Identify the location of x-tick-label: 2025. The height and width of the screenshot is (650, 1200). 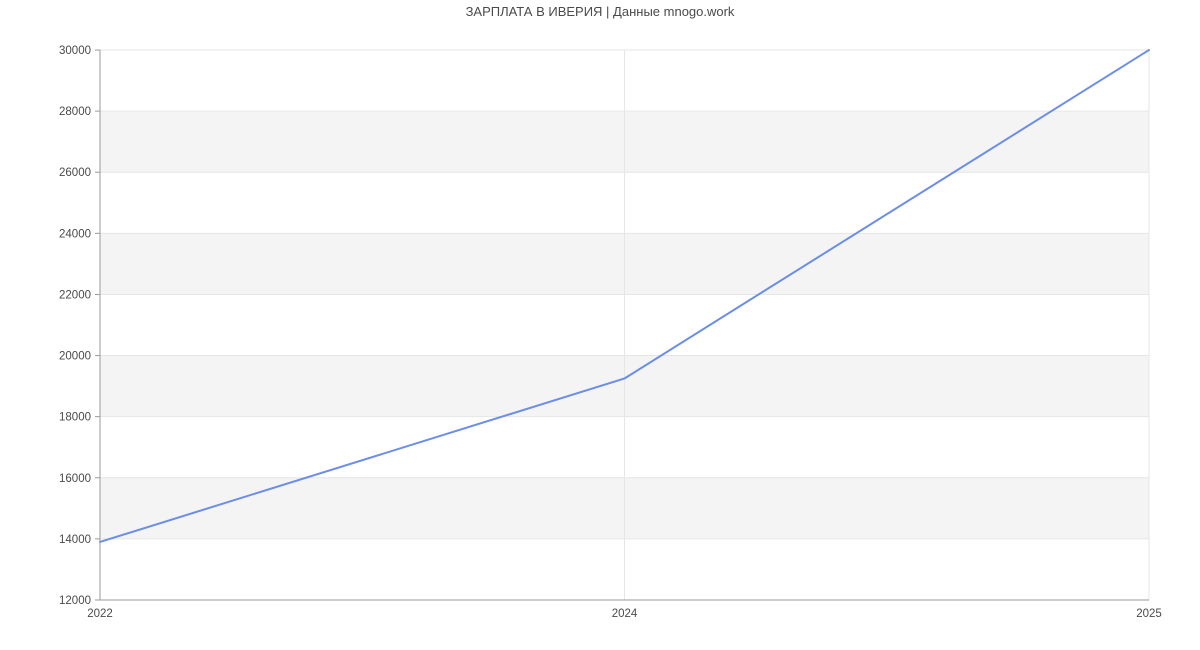
(1149, 614).